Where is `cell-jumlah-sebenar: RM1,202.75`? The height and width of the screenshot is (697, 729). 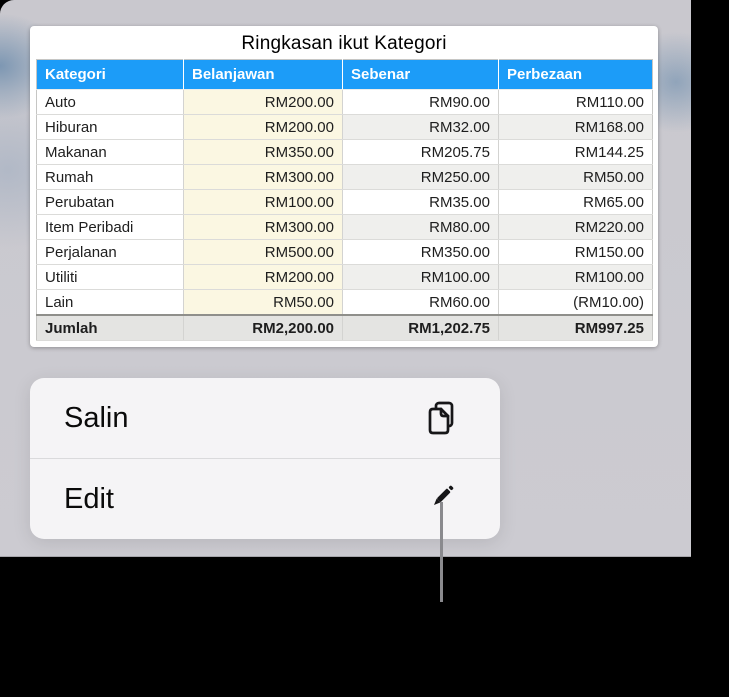
cell-jumlah-sebenar: RM1,202.75 is located at coordinates (420, 327).